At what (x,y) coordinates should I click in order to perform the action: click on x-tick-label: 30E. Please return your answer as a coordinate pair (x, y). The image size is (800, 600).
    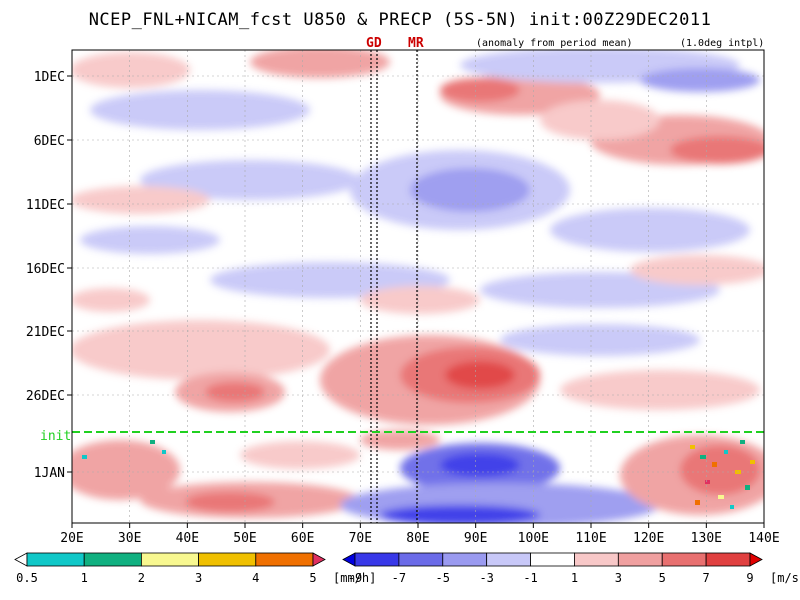
    Looking at the image, I should click on (129, 538).